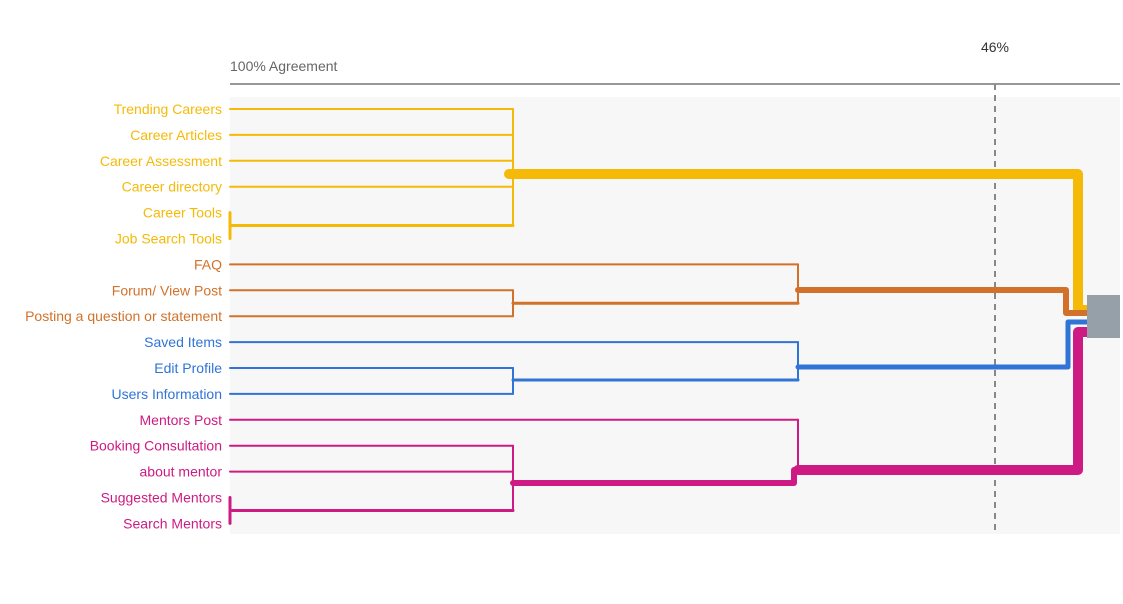 This screenshot has width=1123, height=604. I want to click on leaf-label: Suggested Mentors, so click(161, 498).